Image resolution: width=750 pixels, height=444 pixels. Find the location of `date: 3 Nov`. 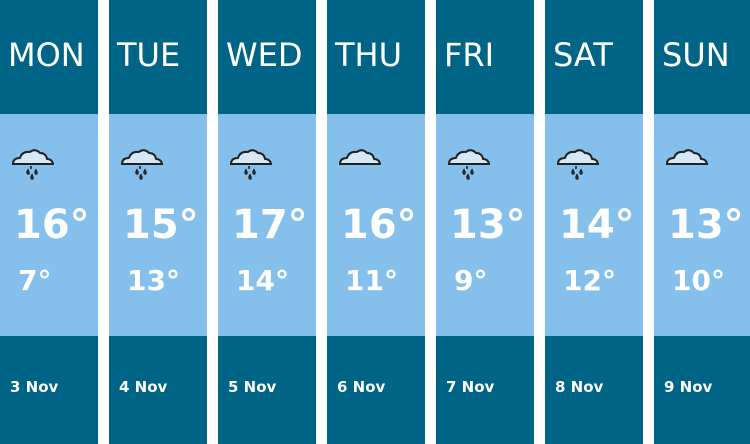

date: 3 Nov is located at coordinates (34, 387).